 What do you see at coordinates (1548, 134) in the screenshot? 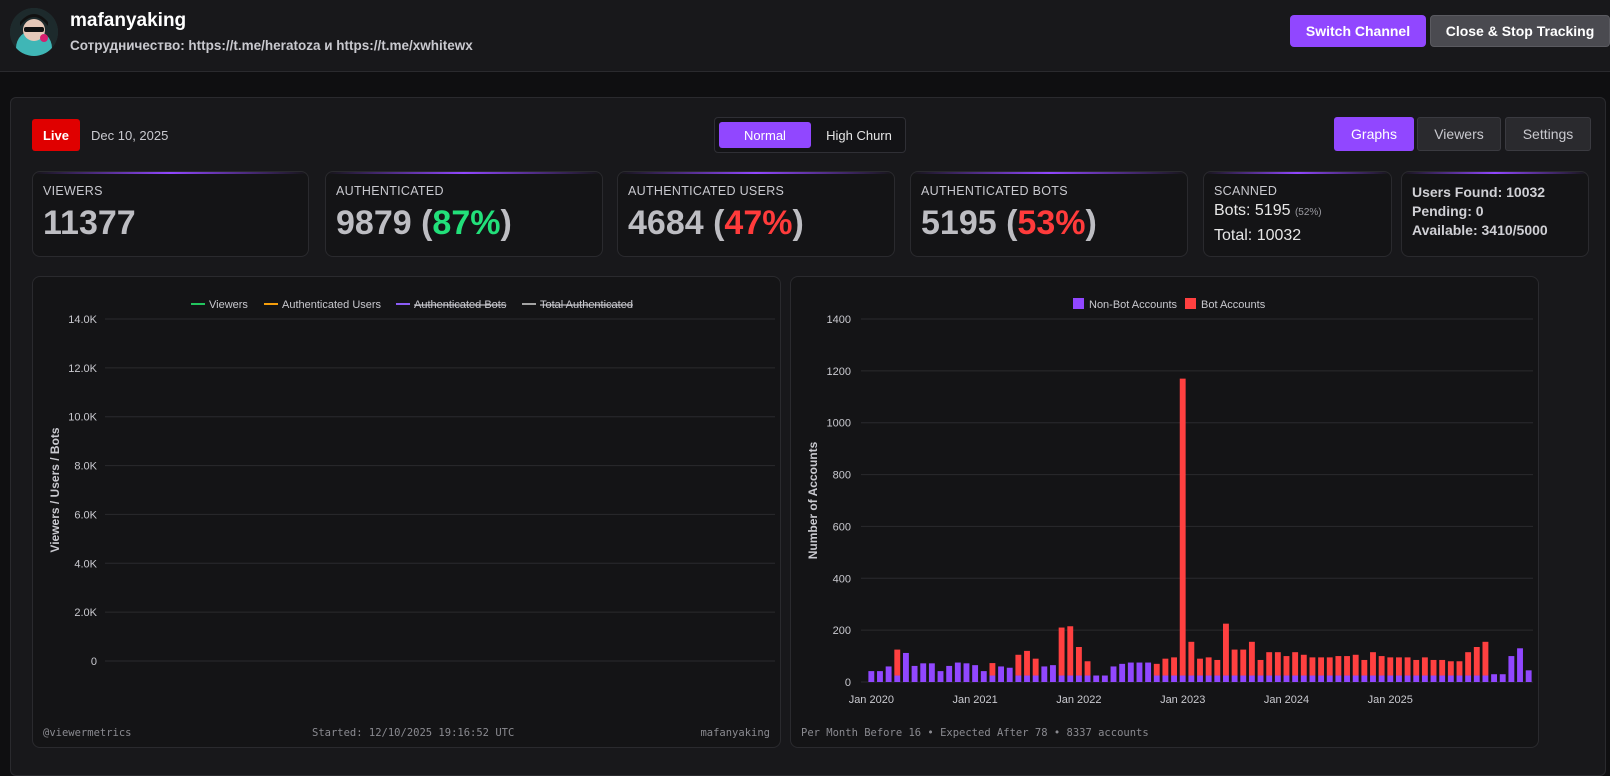
I see `tab-settings: Settings` at bounding box center [1548, 134].